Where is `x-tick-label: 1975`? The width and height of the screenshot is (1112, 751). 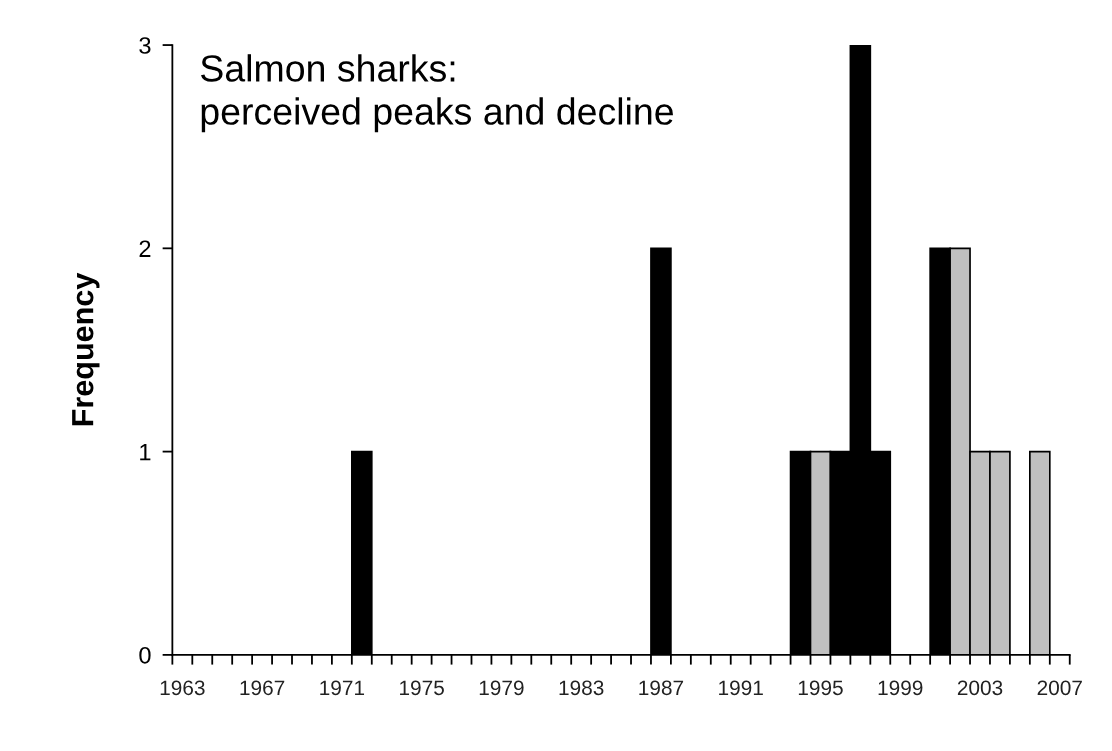 x-tick-label: 1975 is located at coordinates (422, 688).